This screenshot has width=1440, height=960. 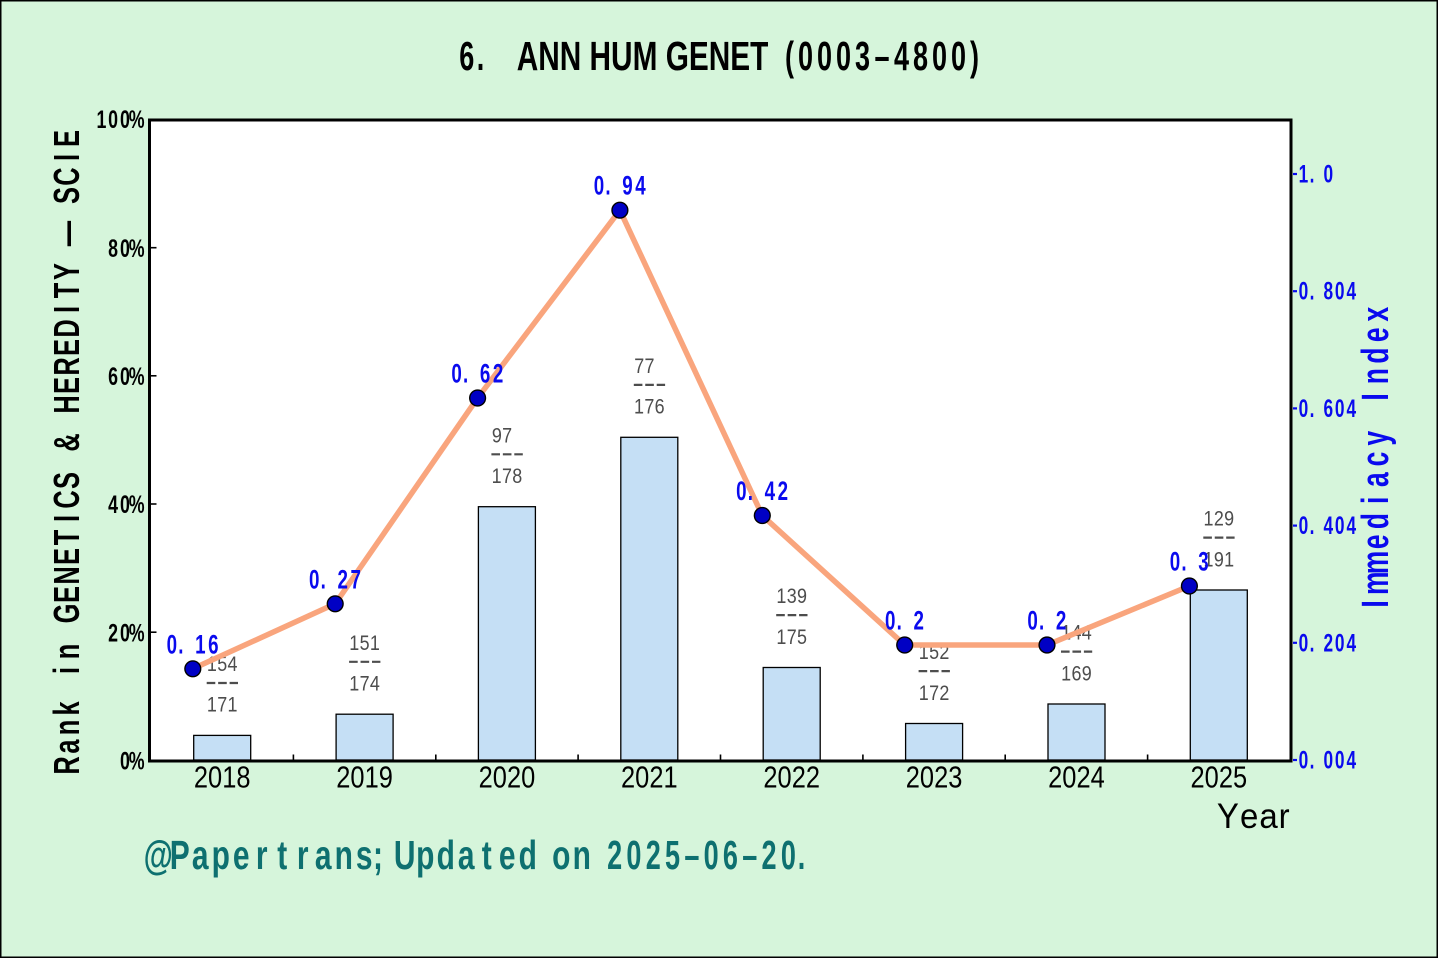 I want to click on svg-text: 2023, so click(x=934, y=777).